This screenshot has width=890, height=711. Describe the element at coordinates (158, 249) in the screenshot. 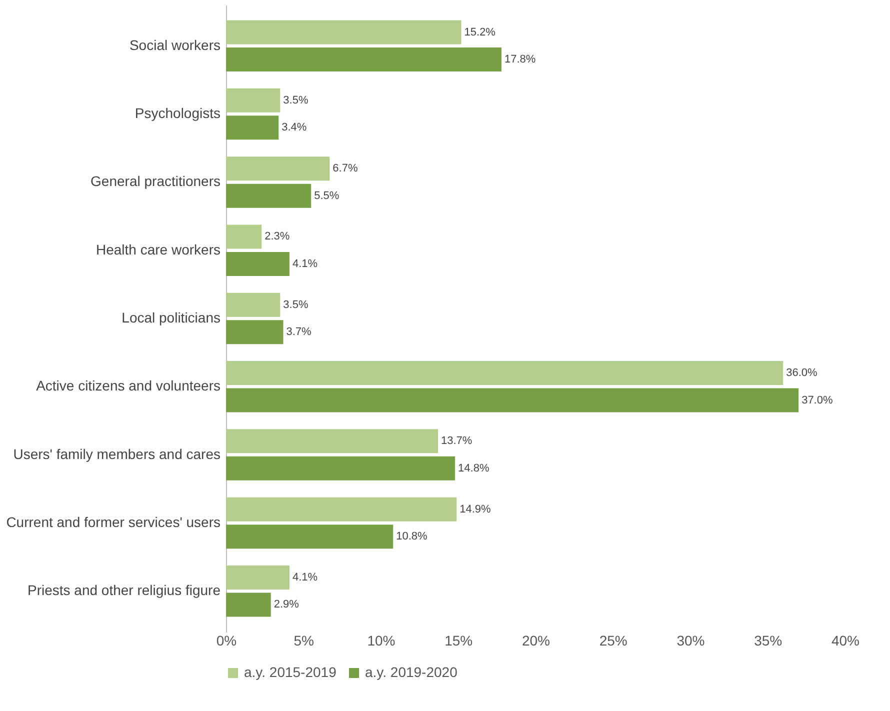

I see `y-tick-label: Health care workers` at that location.